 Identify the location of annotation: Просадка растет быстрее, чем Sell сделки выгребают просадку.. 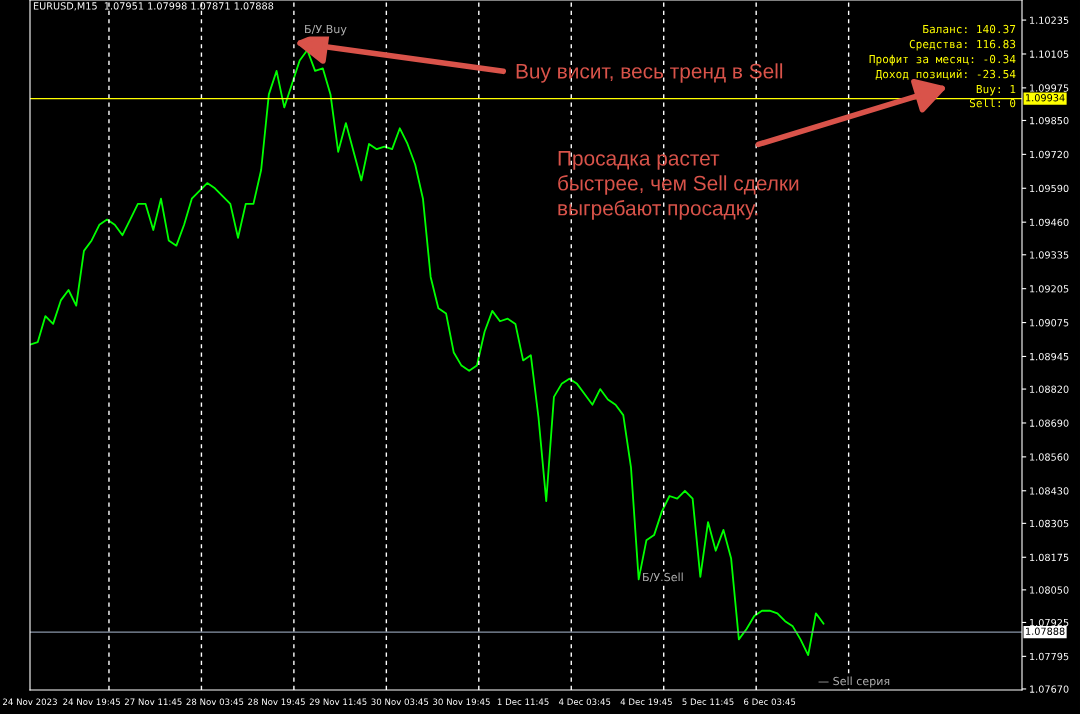
(678, 185).